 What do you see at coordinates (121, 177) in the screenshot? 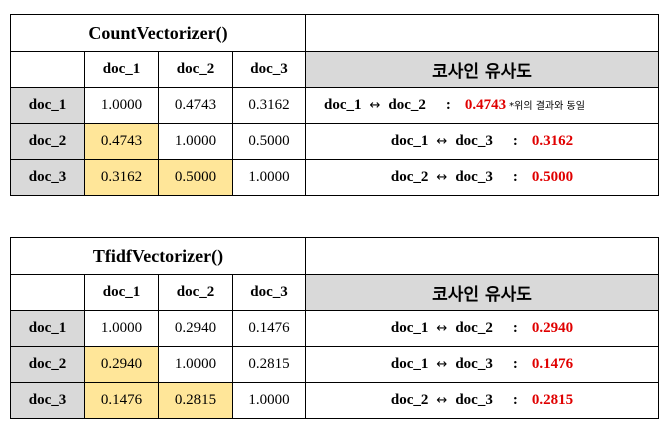
I see `matrix-cell-highlighted: 0.3162` at bounding box center [121, 177].